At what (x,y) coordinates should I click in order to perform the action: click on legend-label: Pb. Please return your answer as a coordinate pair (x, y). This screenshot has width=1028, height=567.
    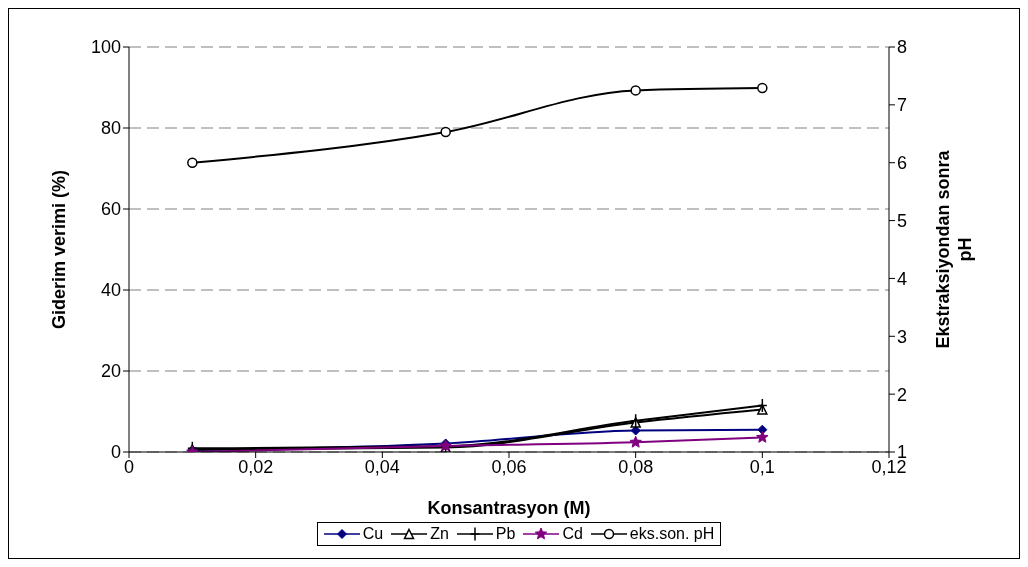
    Looking at the image, I should click on (505, 534).